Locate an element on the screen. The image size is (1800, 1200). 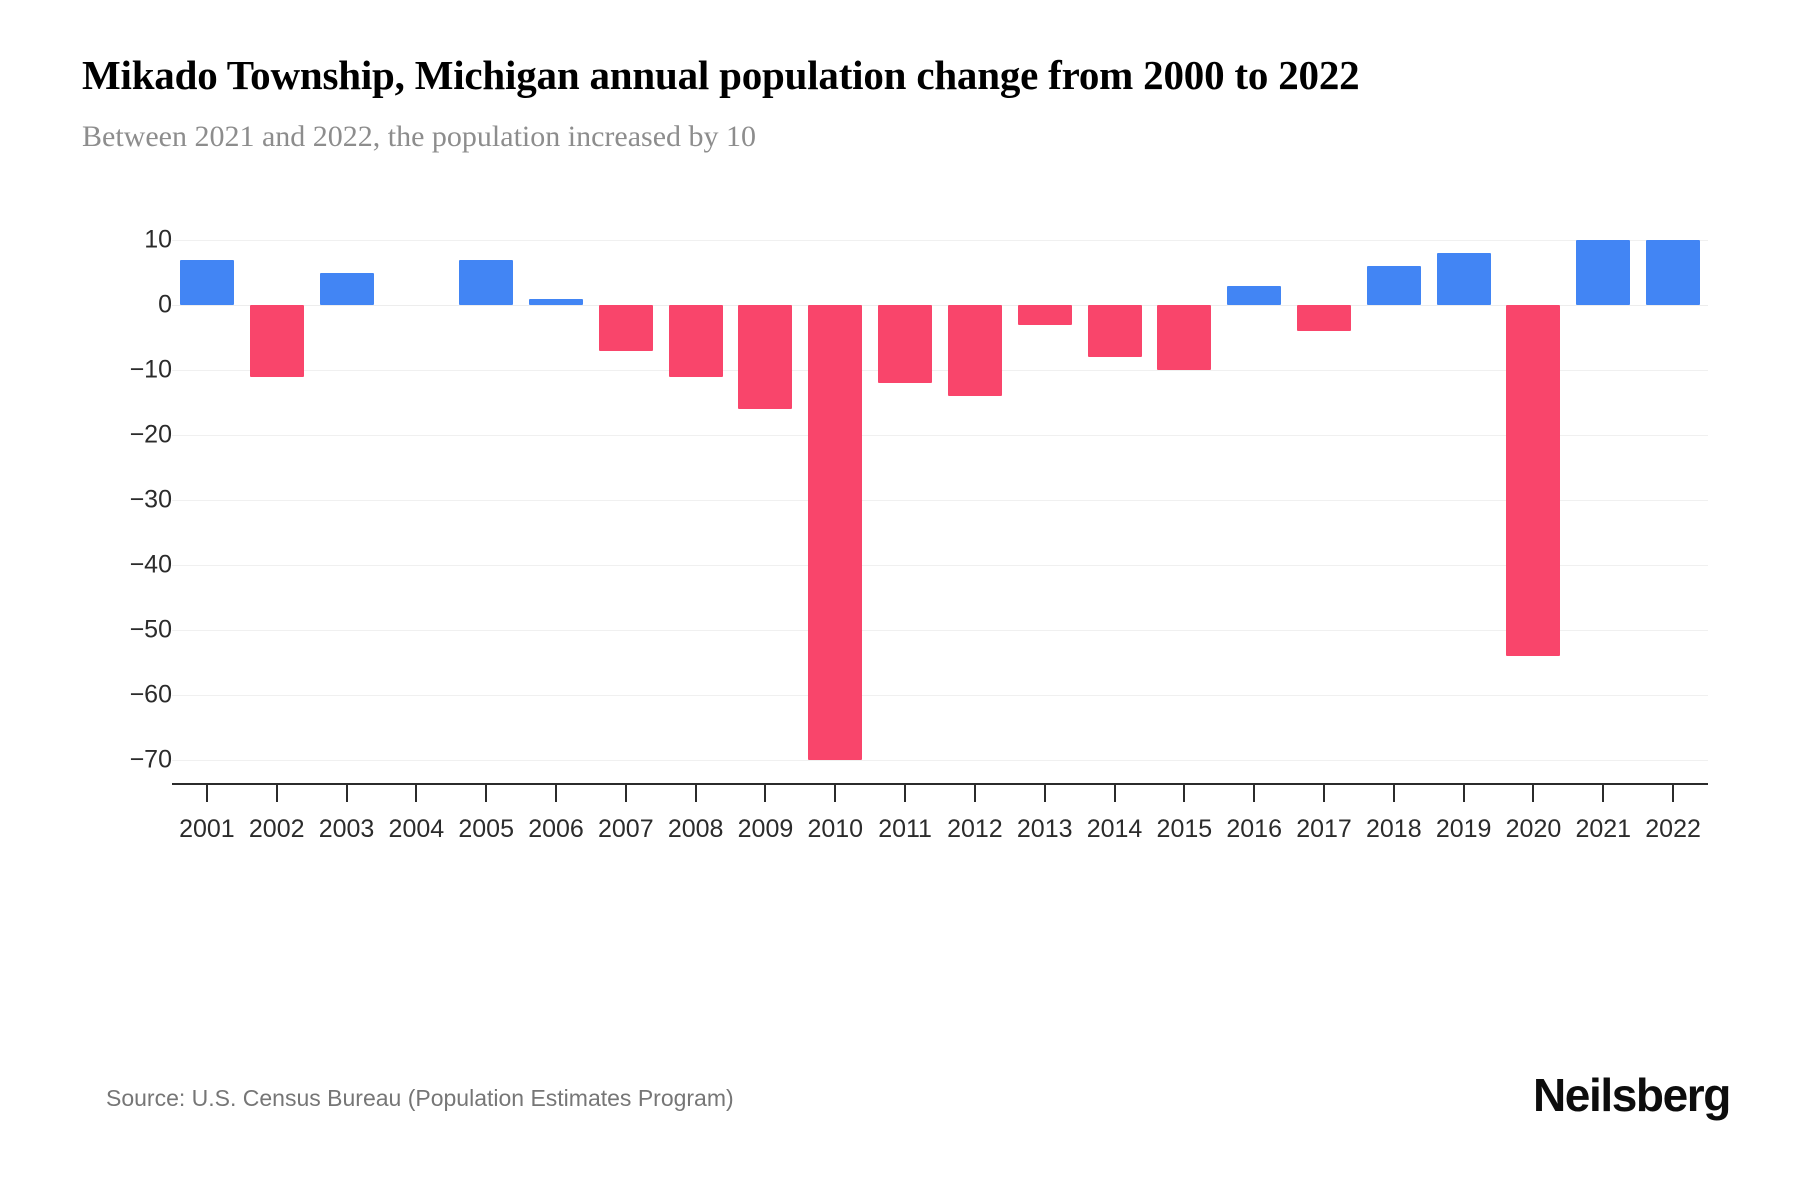
x-tick-label: 2004 is located at coordinates (416, 829).